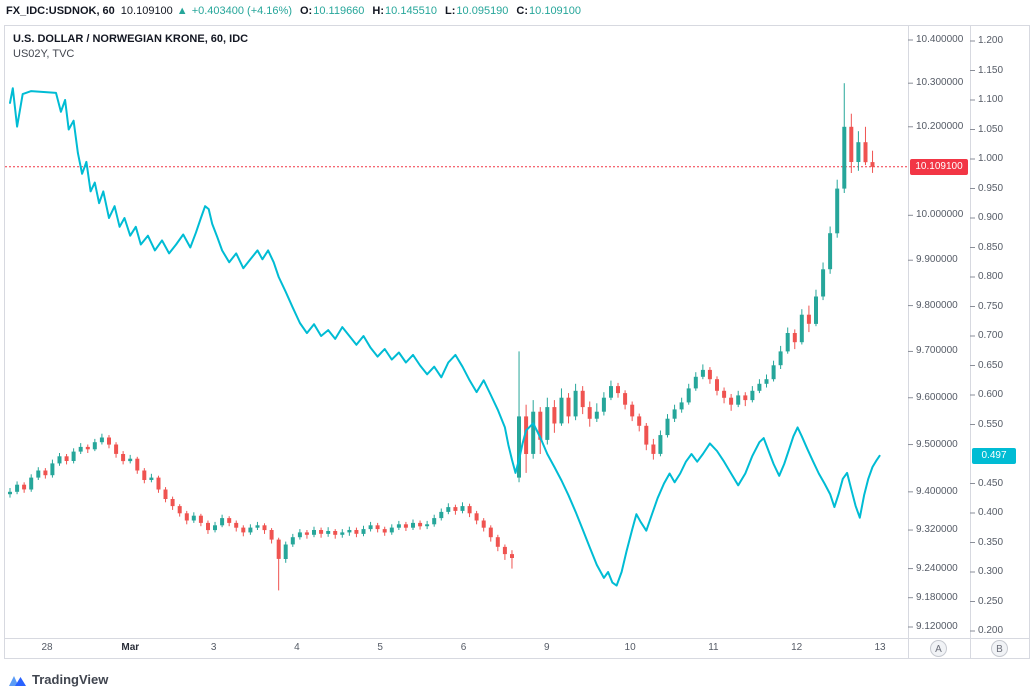  Describe the element at coordinates (44, 54) in the screenshot. I see `legend-overlay-series: US02Y, TVC` at that location.